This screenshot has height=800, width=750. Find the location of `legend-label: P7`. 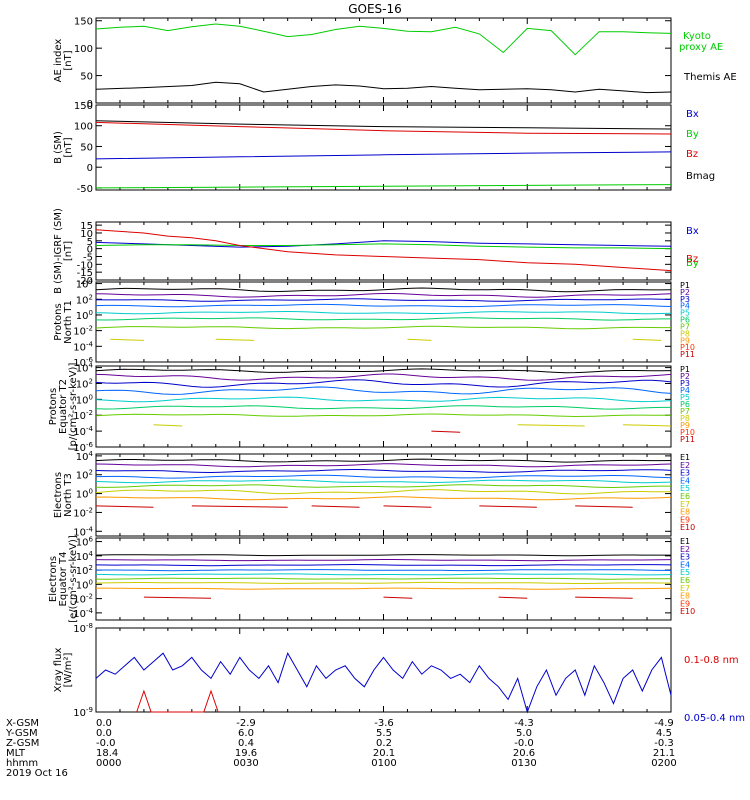

legend-label: P7 is located at coordinates (685, 411).